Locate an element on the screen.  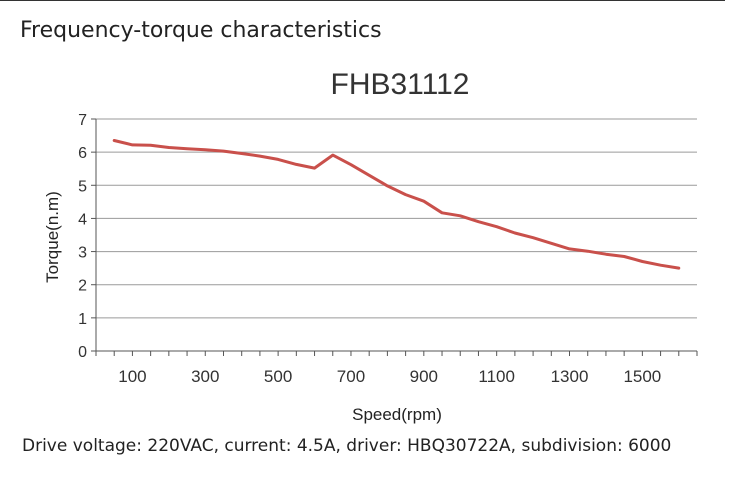
y-tick-label: 6 is located at coordinates (82, 153).